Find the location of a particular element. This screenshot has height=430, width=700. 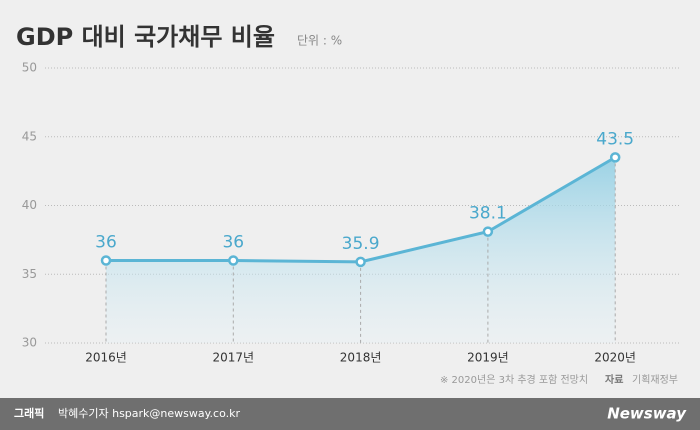

x-tick-label: 2017년 is located at coordinates (234, 358).